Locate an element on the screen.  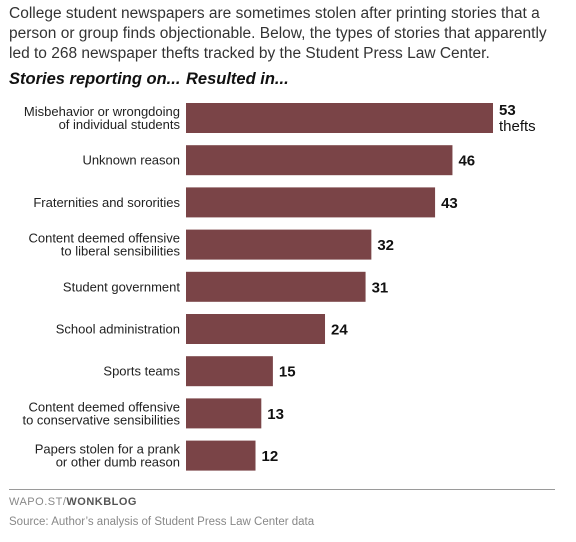
value-label: 31 is located at coordinates (380, 287).